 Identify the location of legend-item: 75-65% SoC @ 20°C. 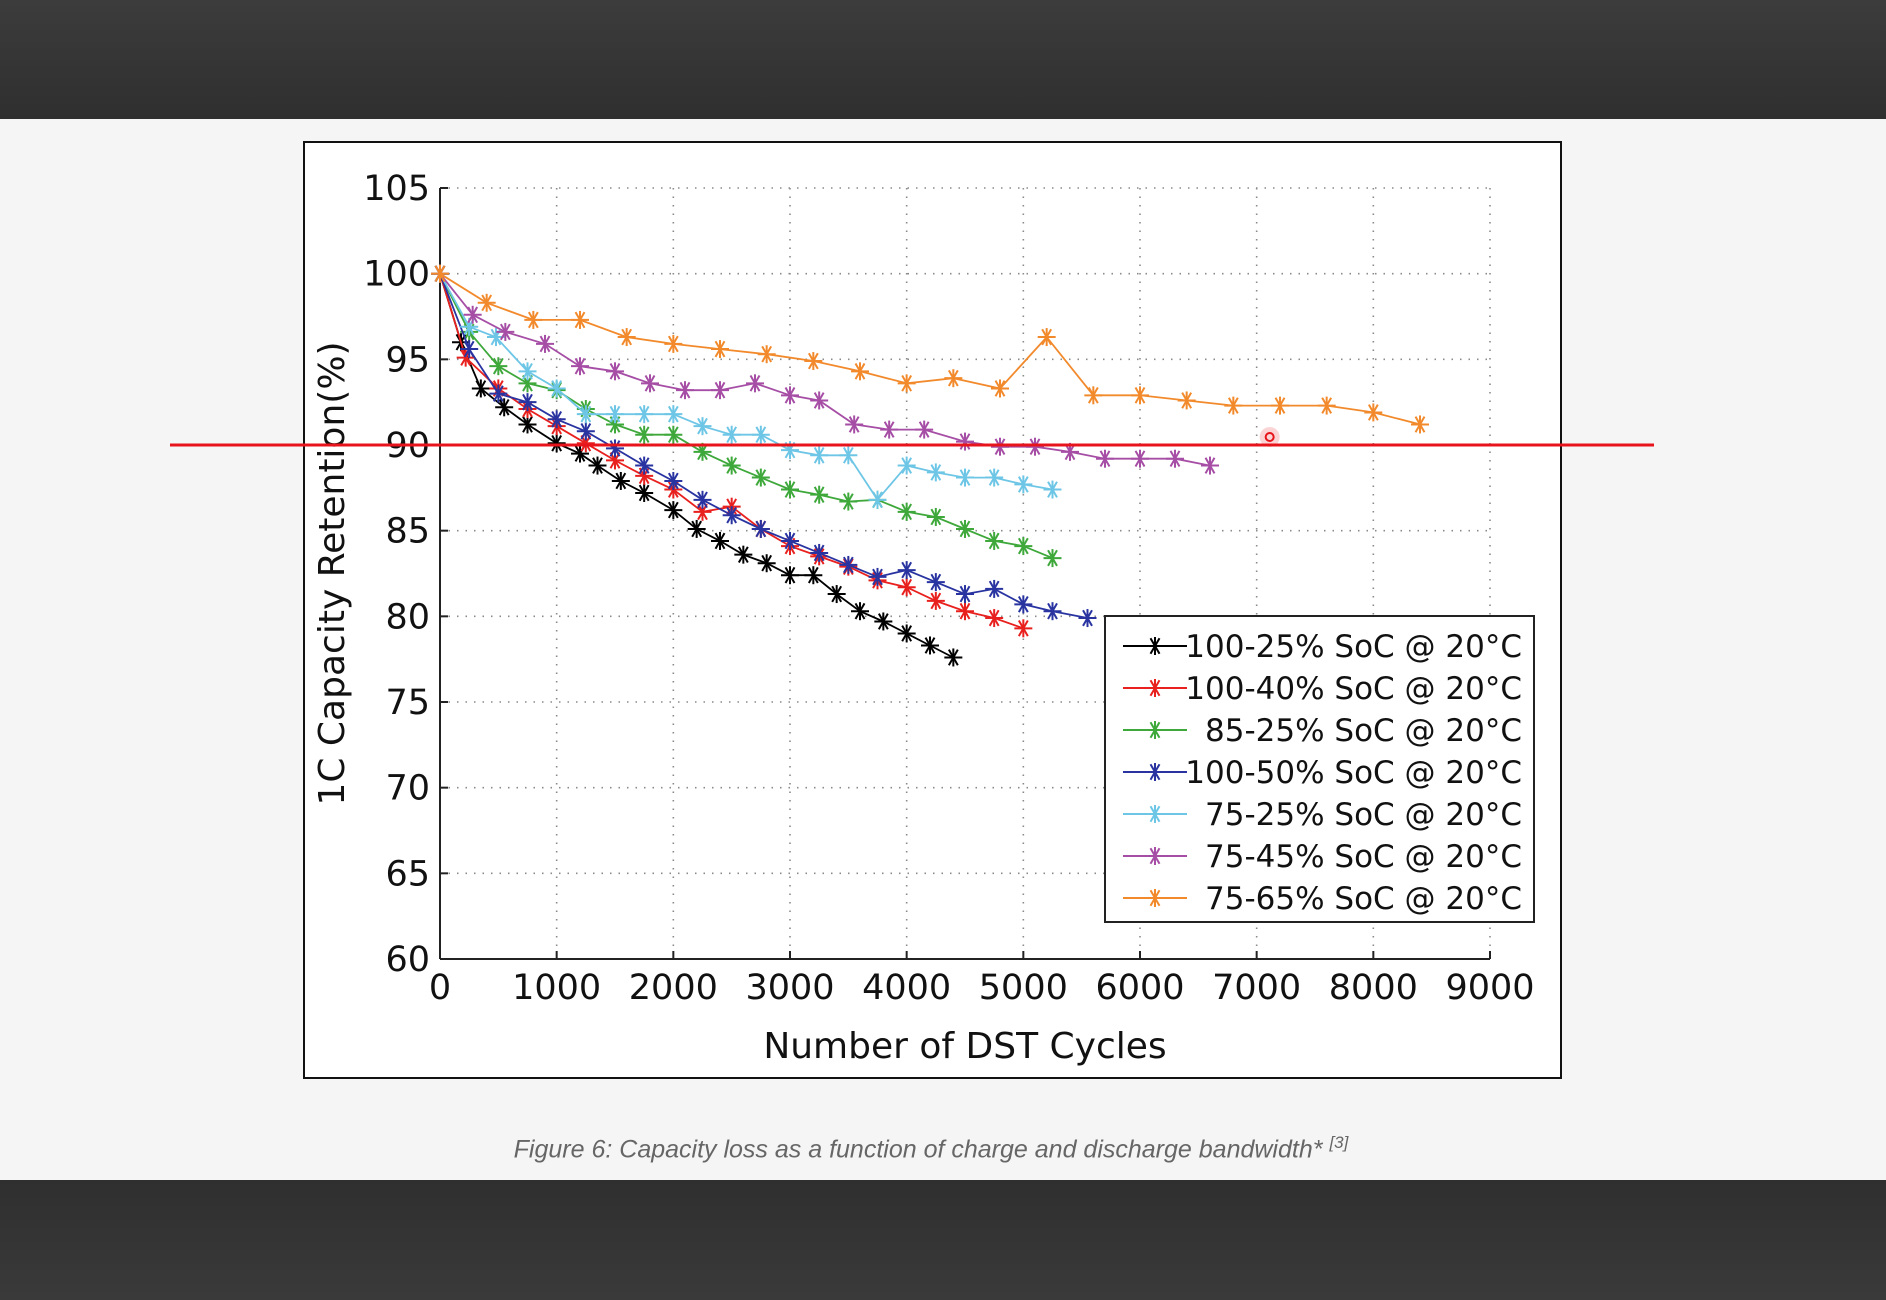
(1322, 899).